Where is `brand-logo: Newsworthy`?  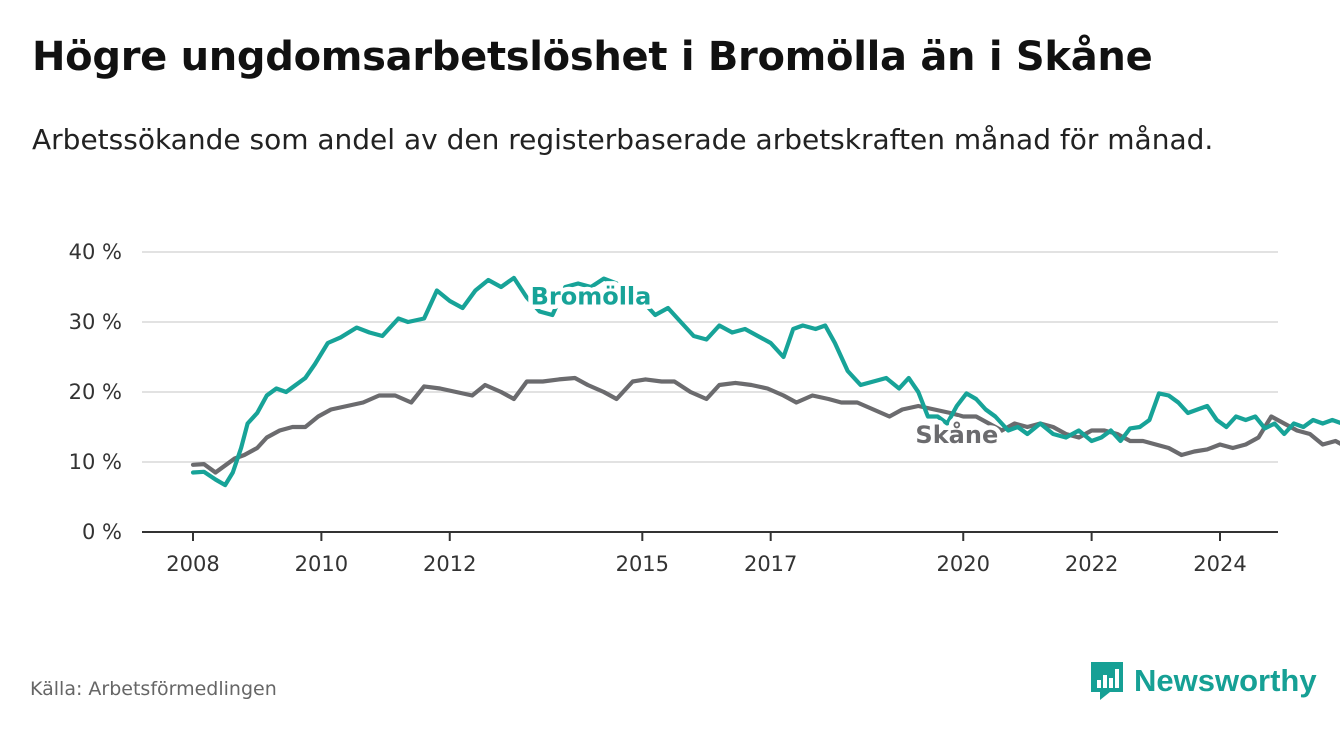 brand-logo: Newsworthy is located at coordinates (1202, 681).